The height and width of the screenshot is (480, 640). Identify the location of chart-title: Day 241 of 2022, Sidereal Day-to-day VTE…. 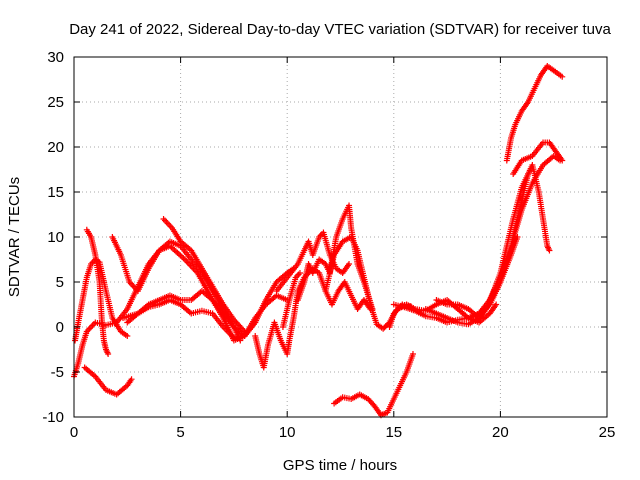
(340, 29).